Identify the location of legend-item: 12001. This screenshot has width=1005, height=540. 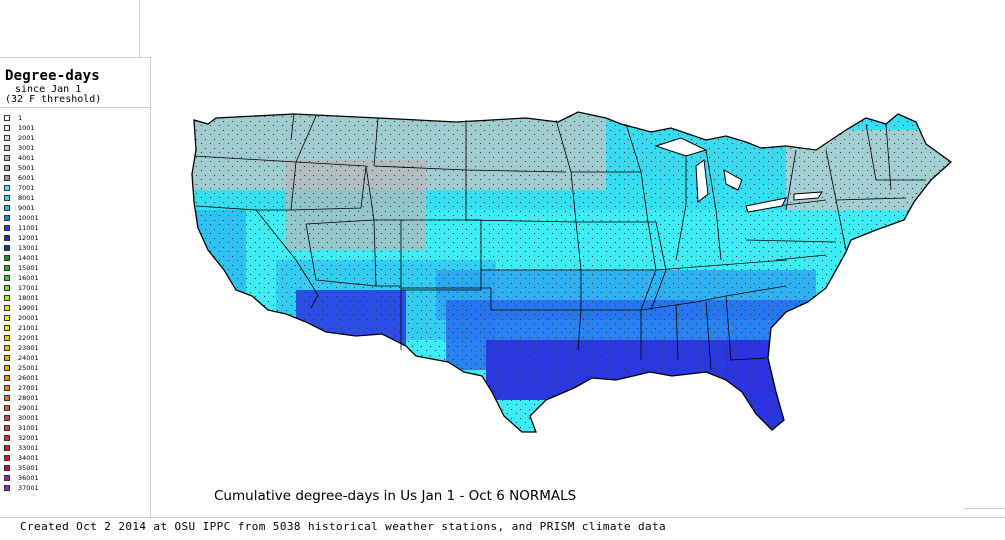
(21, 238).